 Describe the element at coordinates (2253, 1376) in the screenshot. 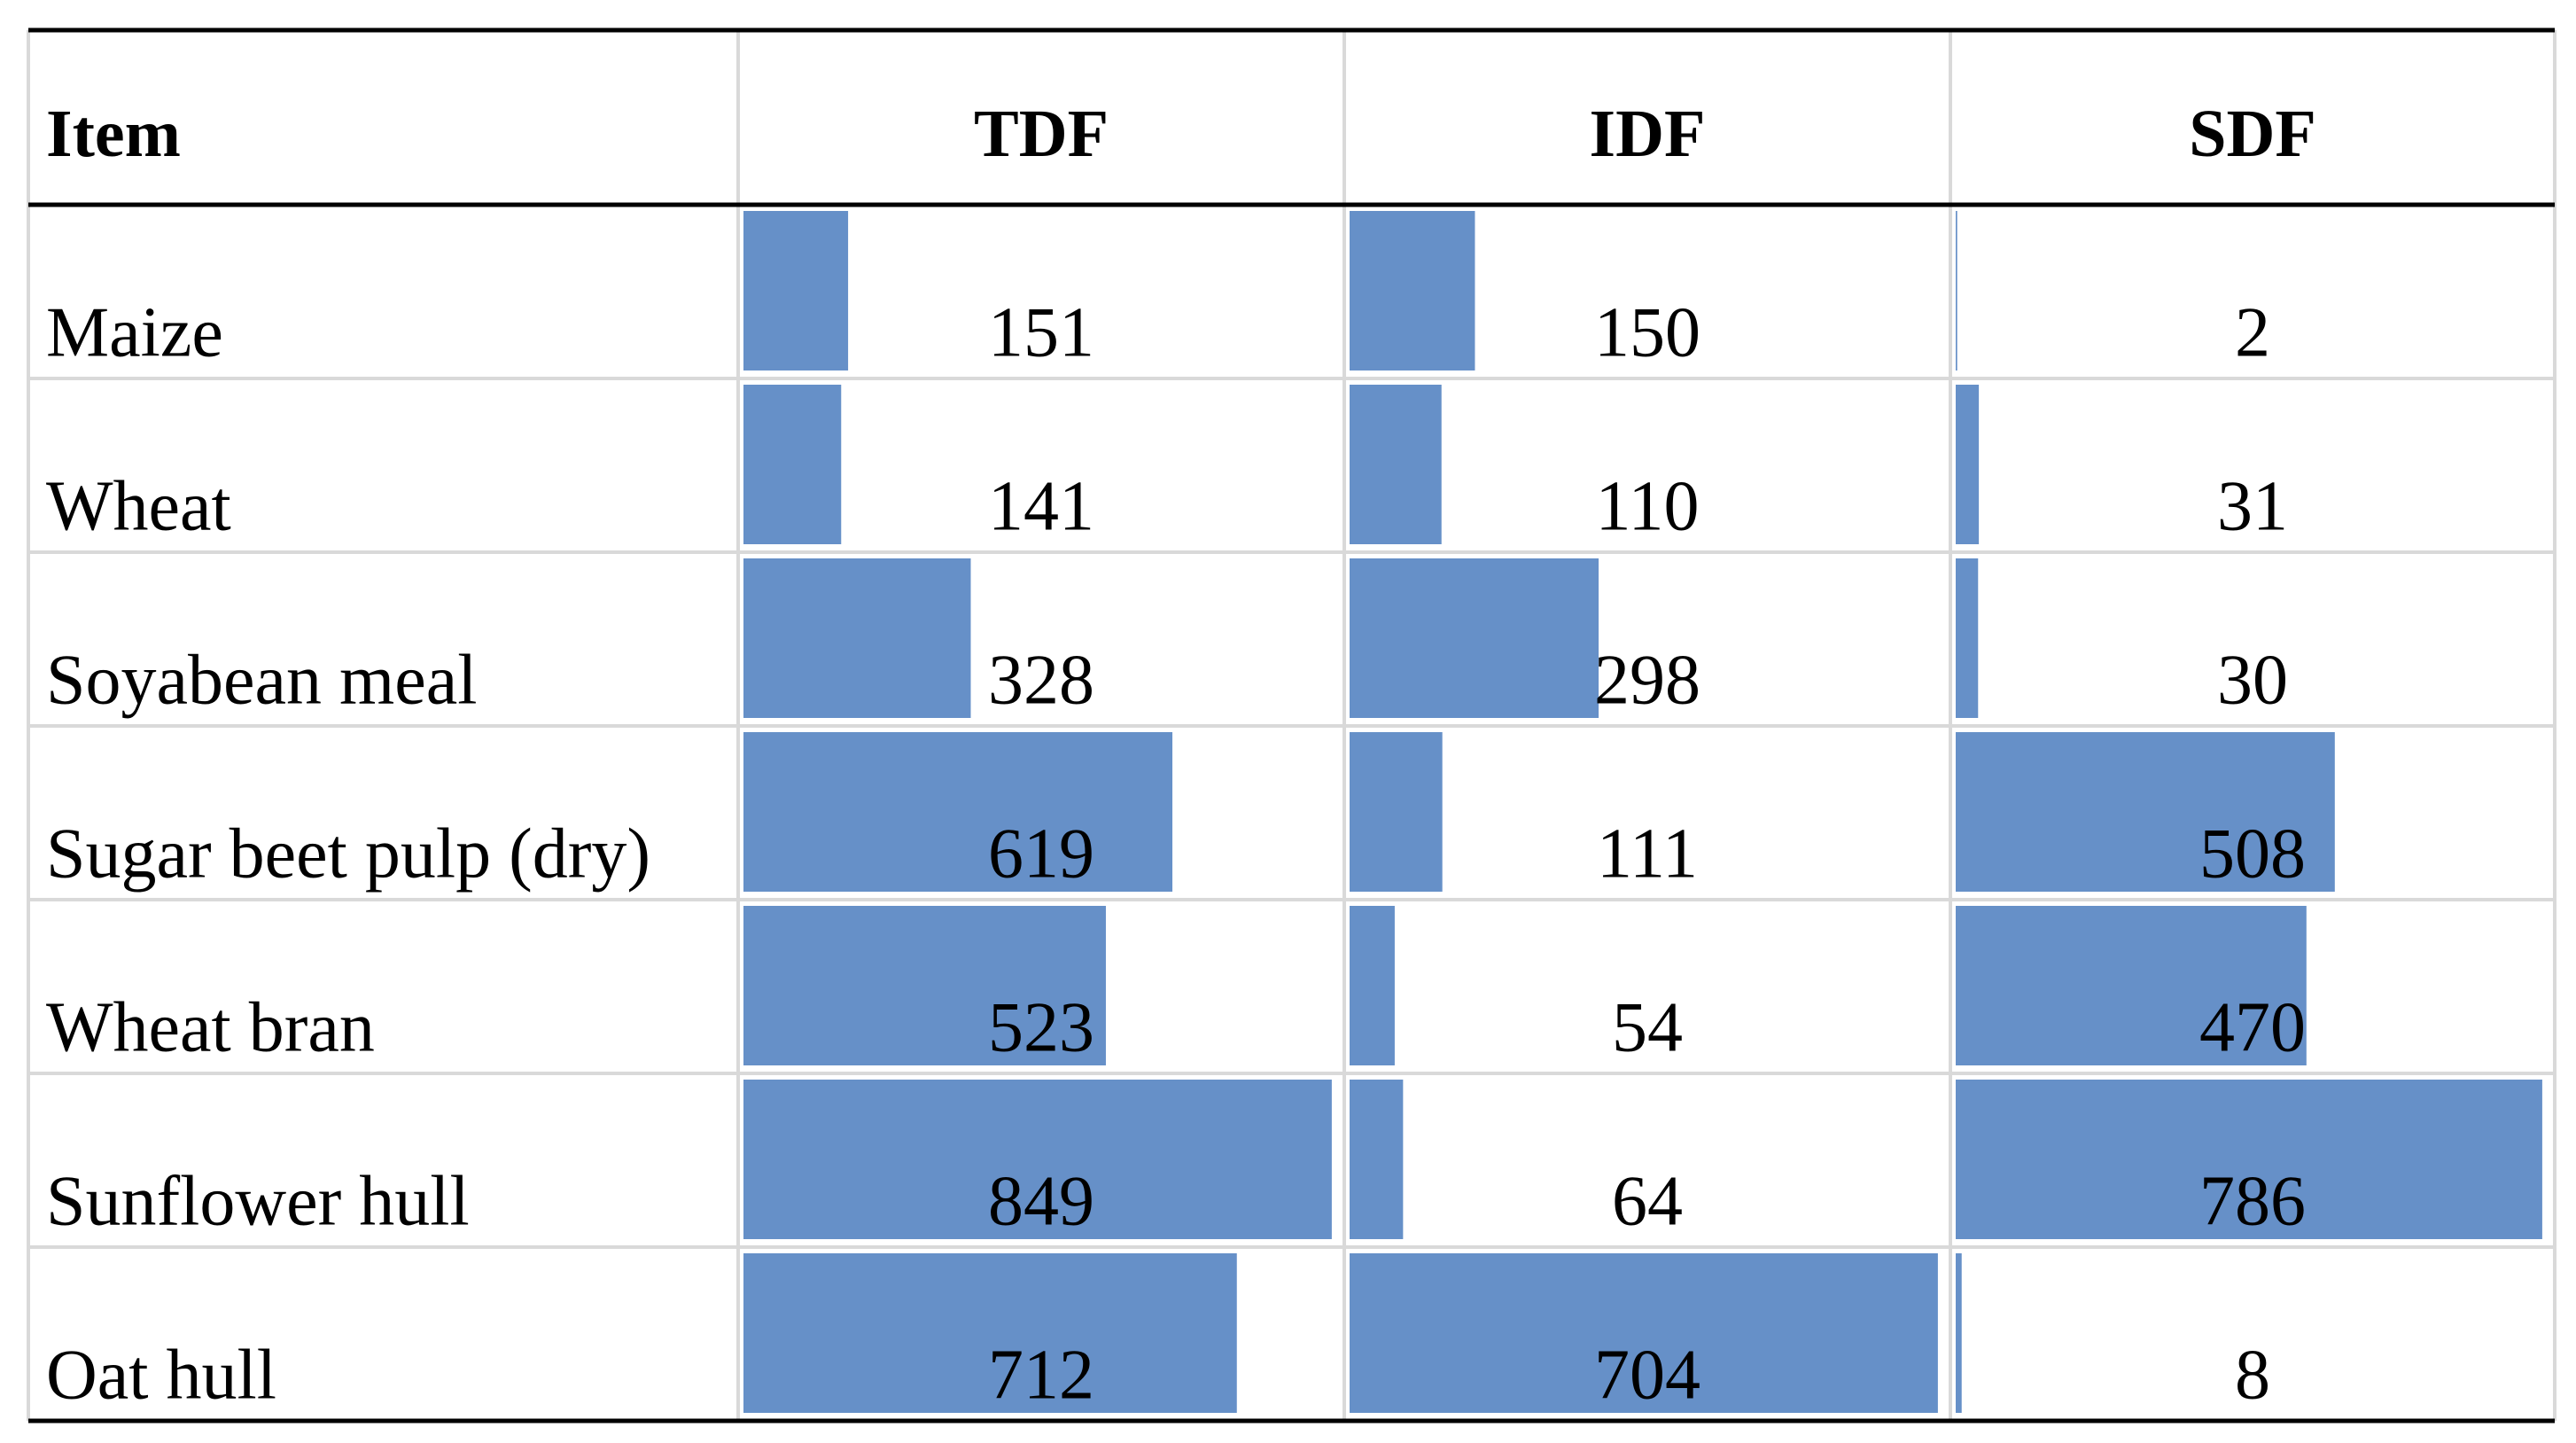

I see `cell-value: 8` at that location.